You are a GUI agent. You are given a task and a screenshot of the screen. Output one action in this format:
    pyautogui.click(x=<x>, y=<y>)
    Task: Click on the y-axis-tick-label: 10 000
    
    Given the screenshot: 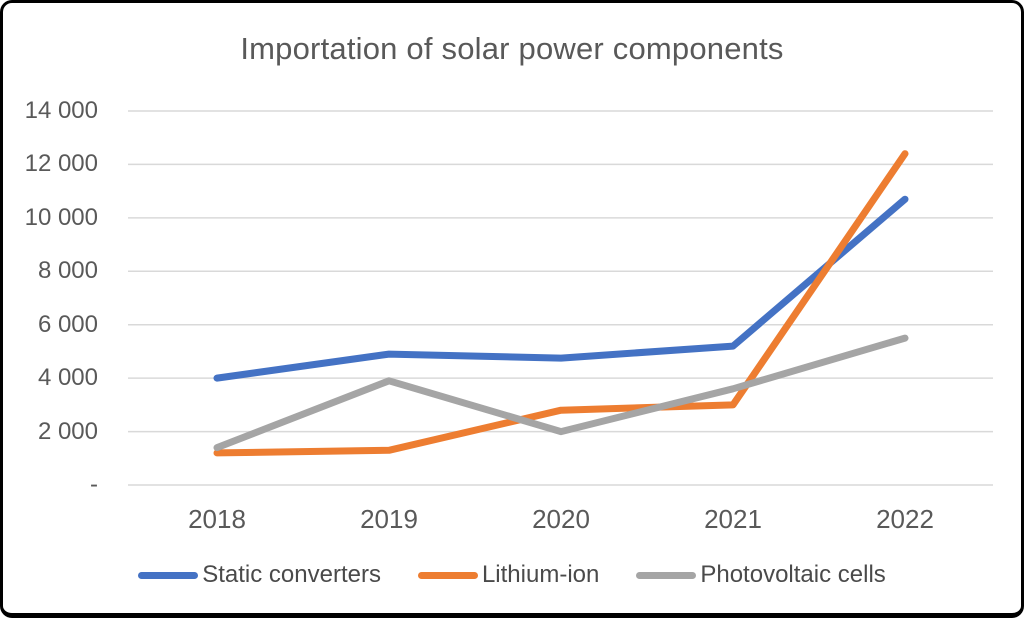 What is the action you would take?
    pyautogui.click(x=61, y=217)
    